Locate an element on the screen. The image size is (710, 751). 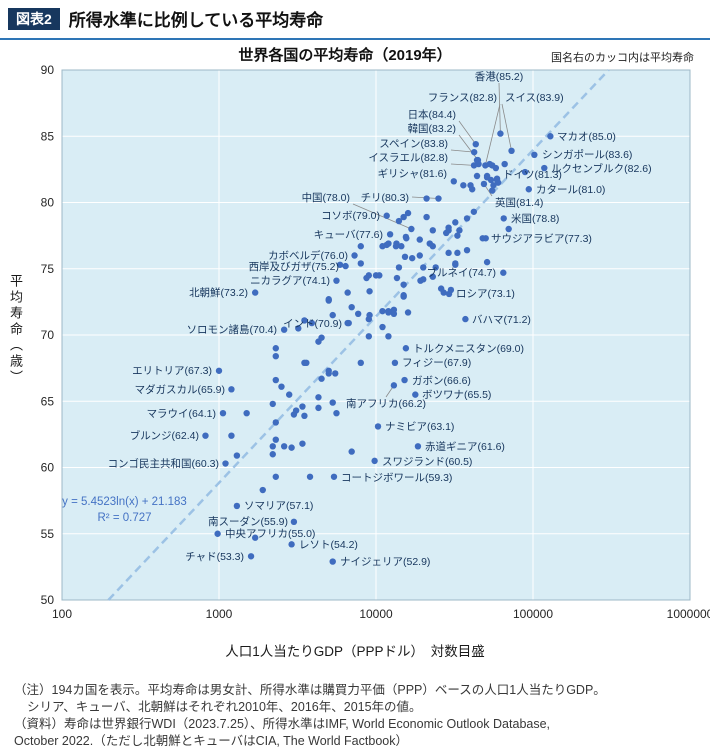
country-label: シンガポール(83.6) is located at coordinates (587, 155).